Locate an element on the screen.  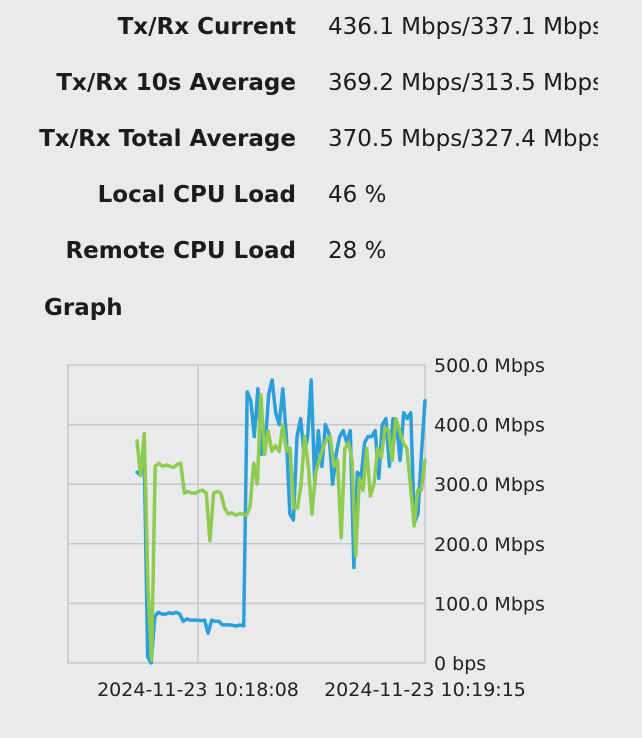
y-tick-label: 300.0 Mbps is located at coordinates (489, 485).